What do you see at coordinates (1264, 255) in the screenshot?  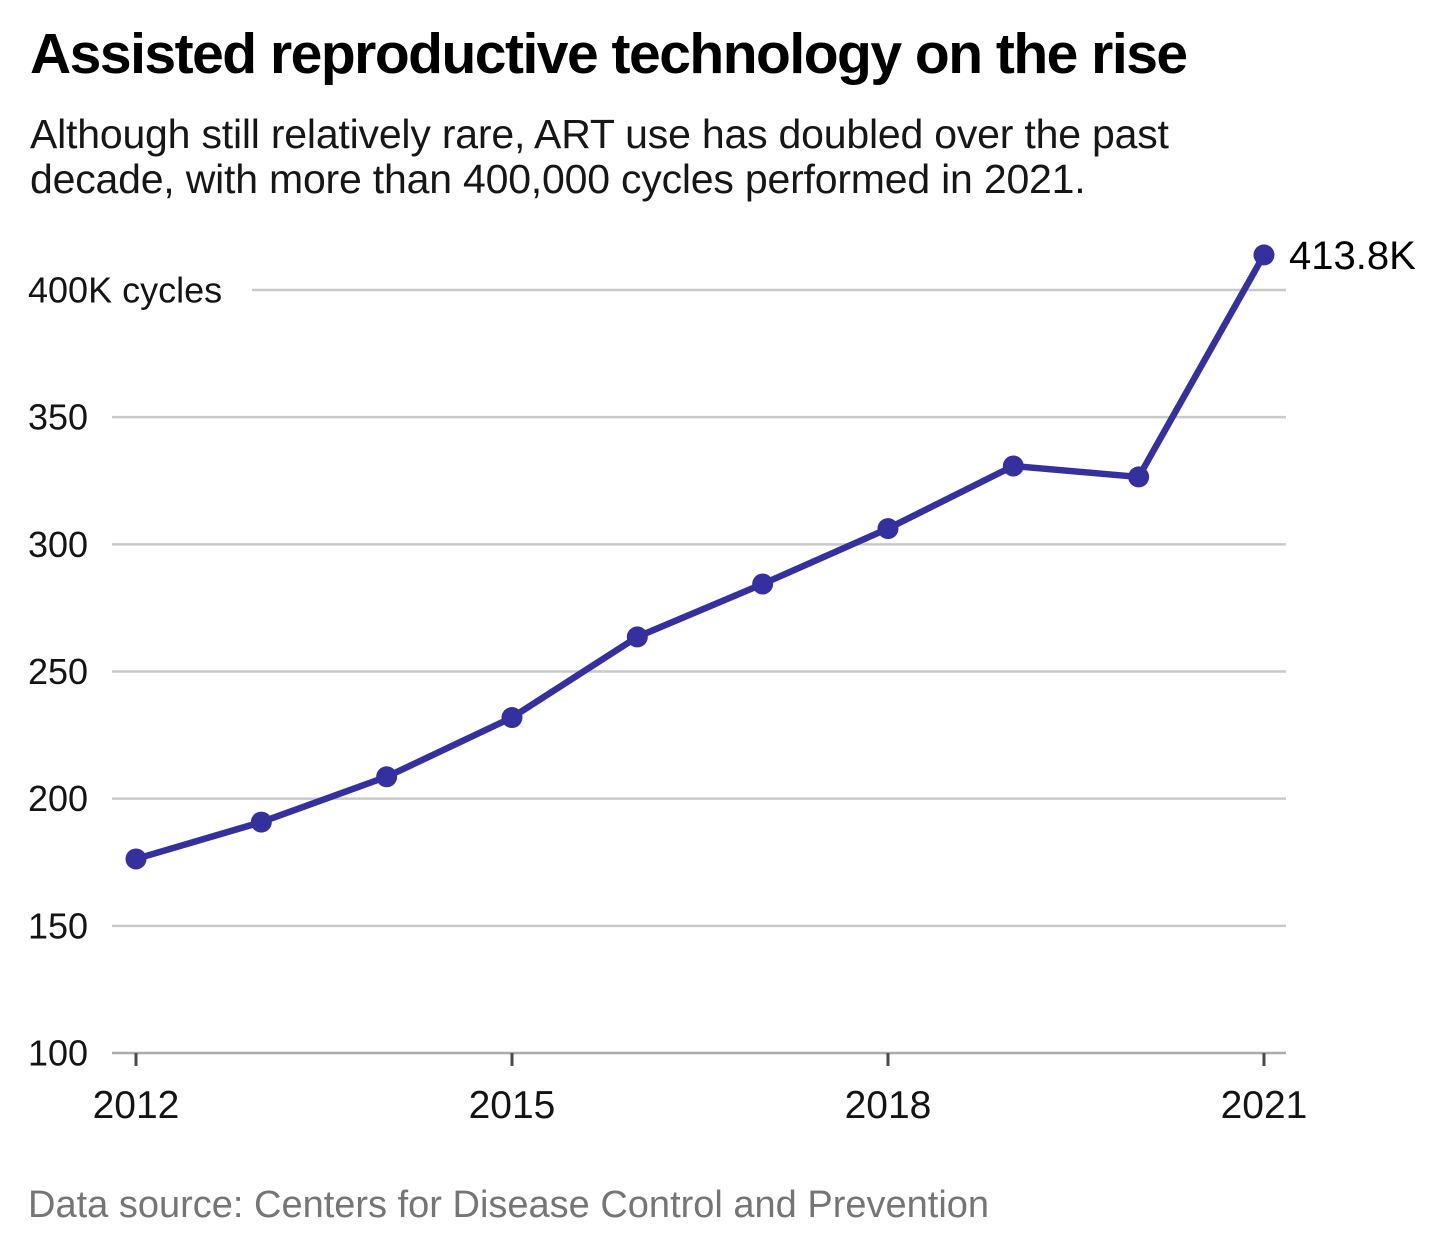 I see `data-point-2021` at bounding box center [1264, 255].